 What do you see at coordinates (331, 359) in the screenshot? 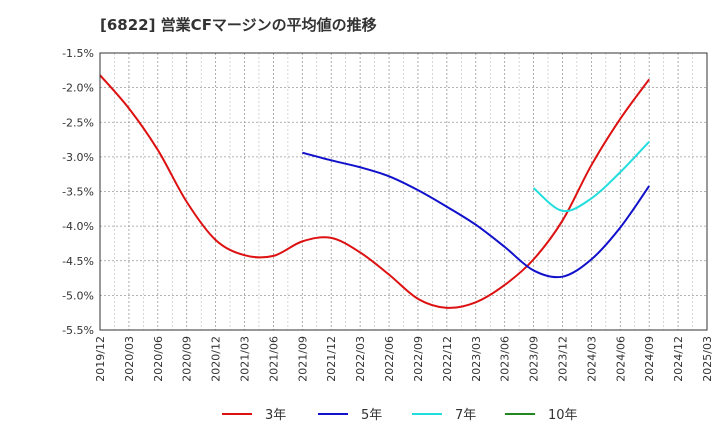
I see `x-tick-label: 2021/12` at bounding box center [331, 359].